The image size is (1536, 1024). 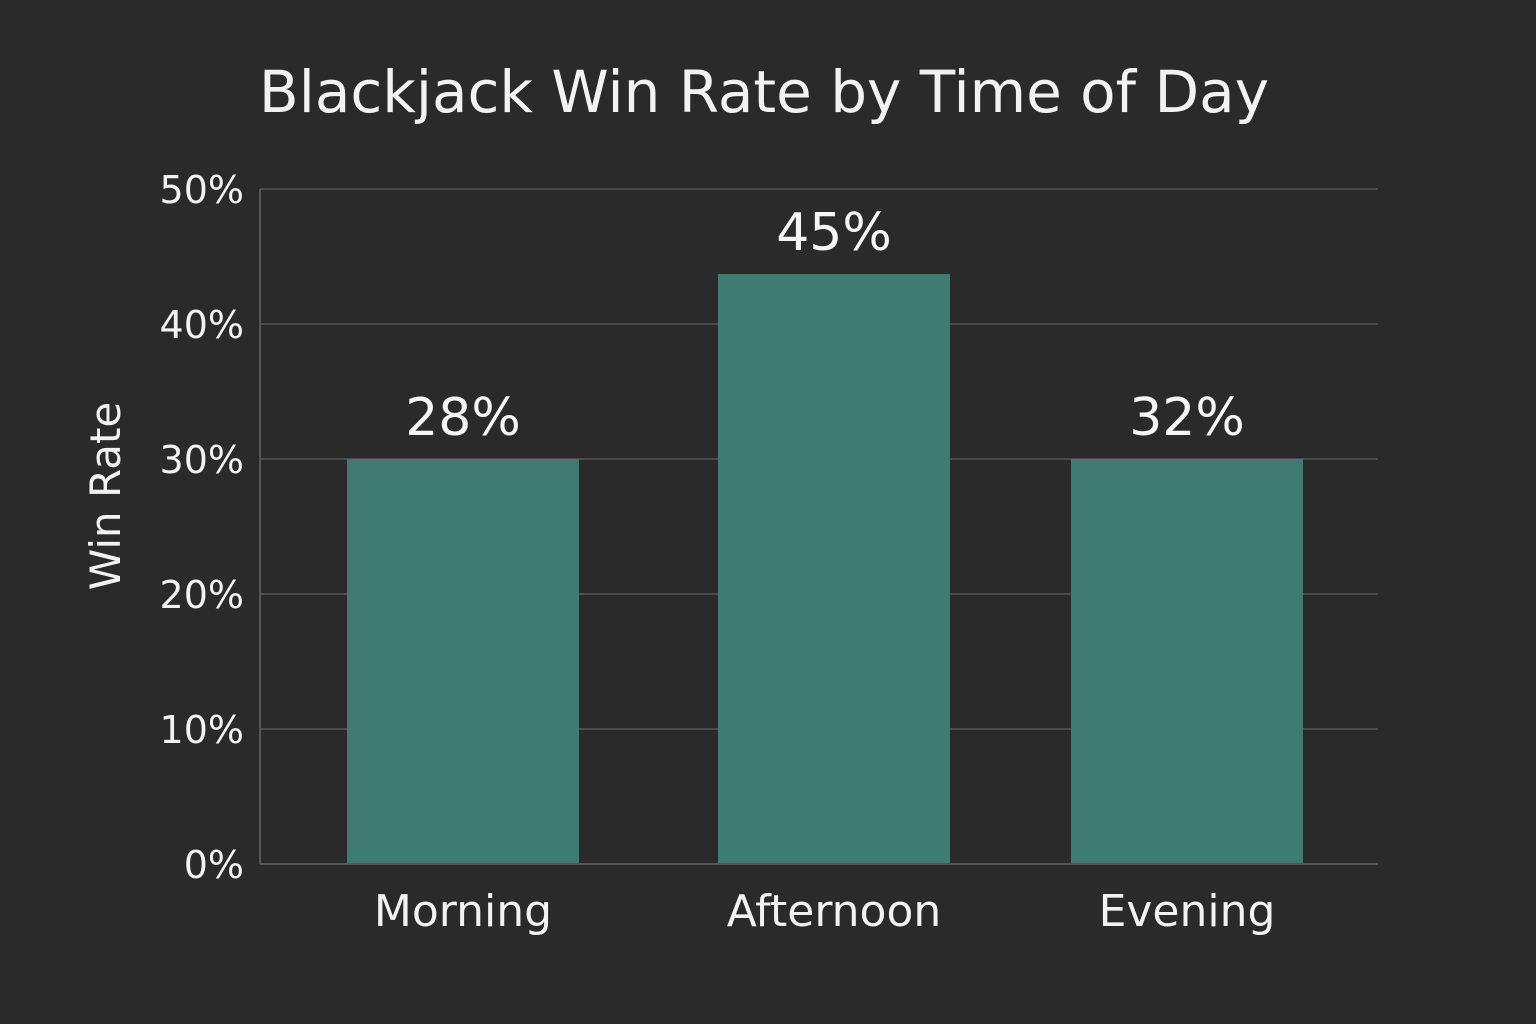 I want to click on data-labels: 28% 45% 32%, so click(x=825, y=325).